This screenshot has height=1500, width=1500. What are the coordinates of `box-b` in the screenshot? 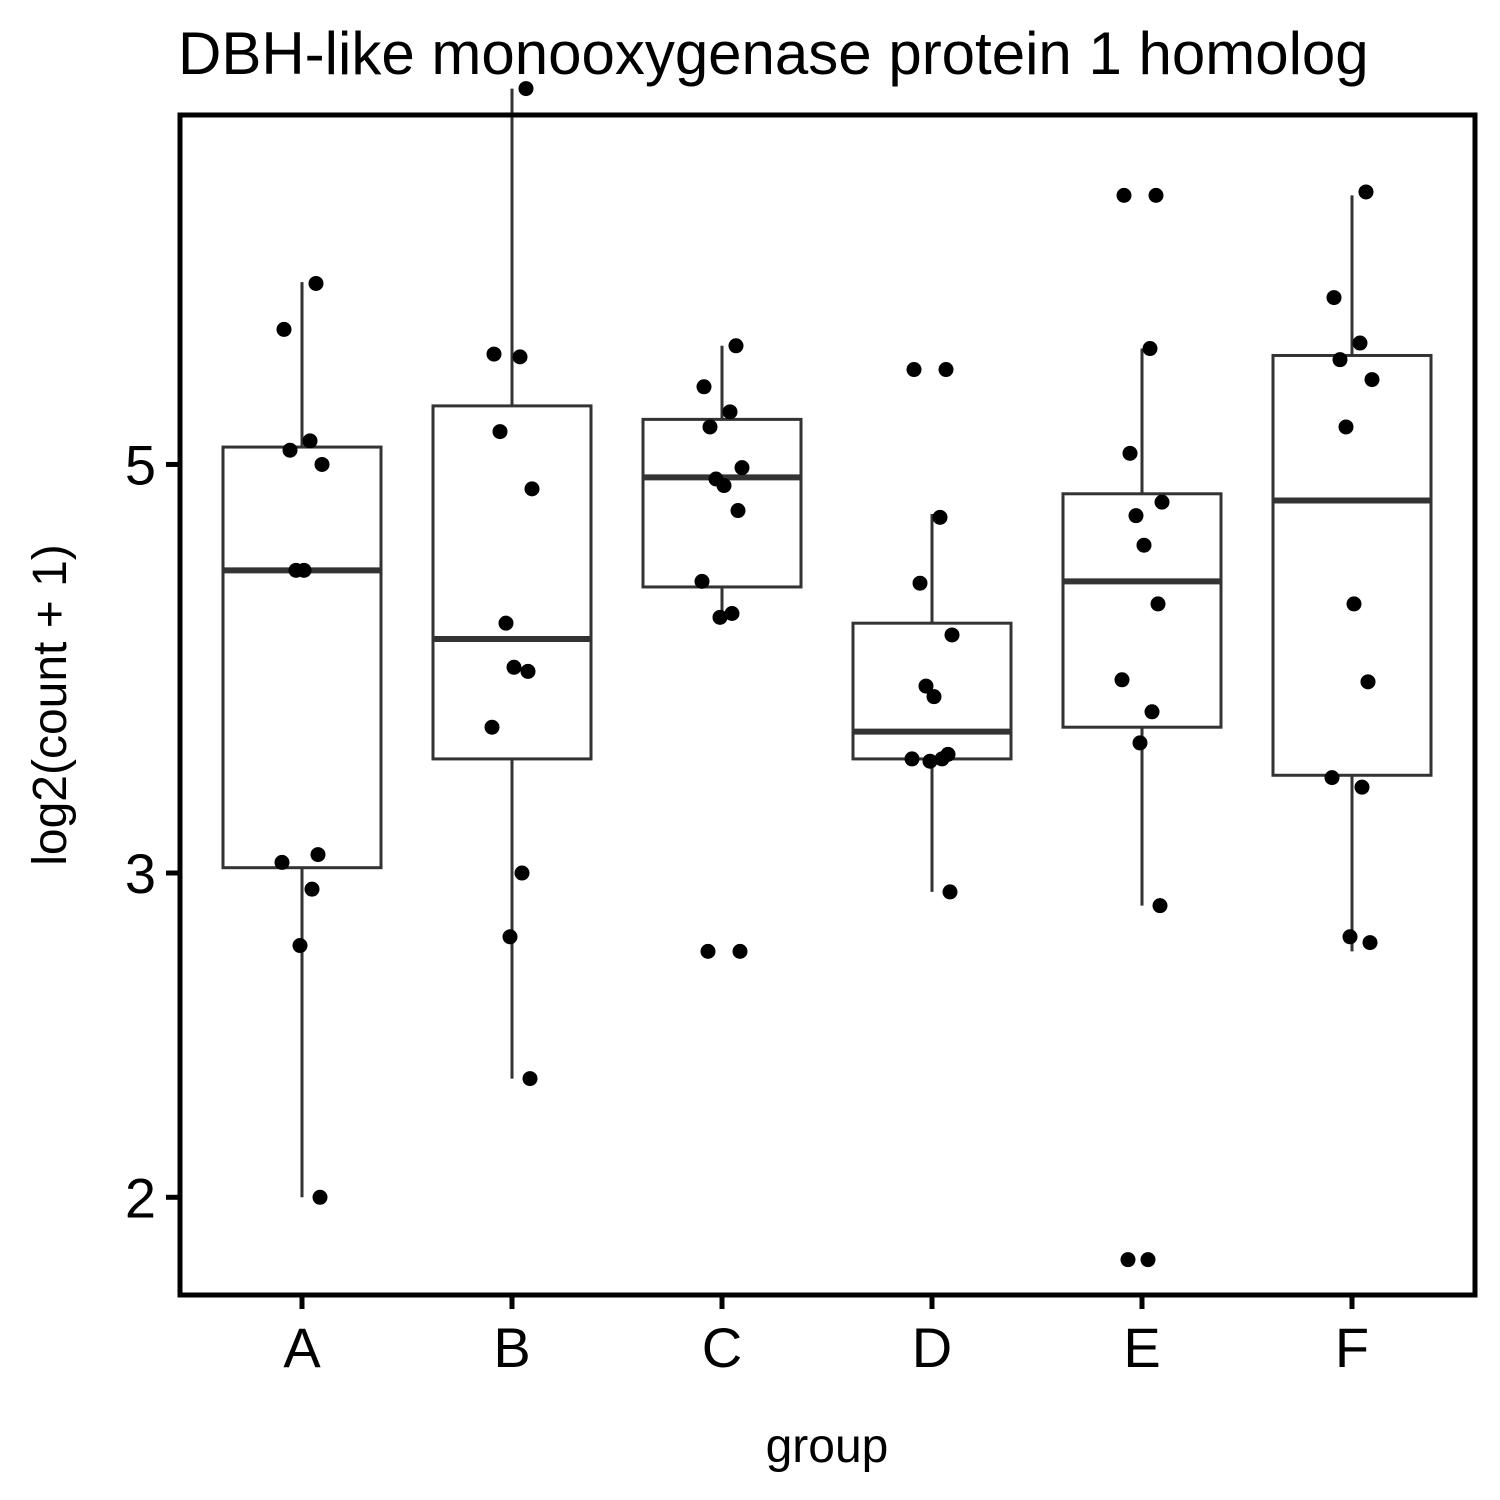 It's located at (512, 582).